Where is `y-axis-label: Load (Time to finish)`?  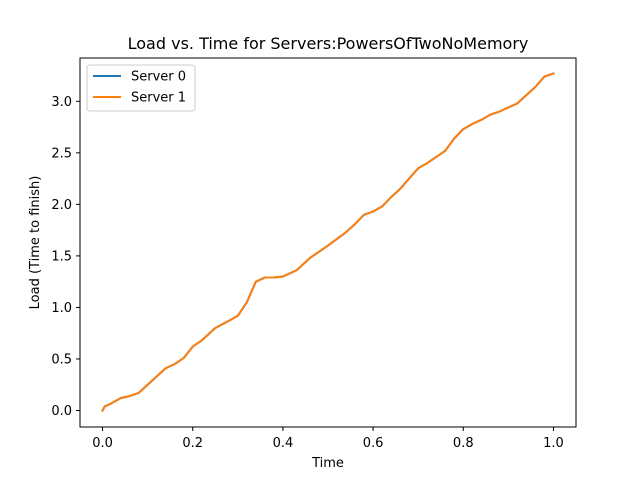
y-axis-label: Load (Time to finish) is located at coordinates (35, 243).